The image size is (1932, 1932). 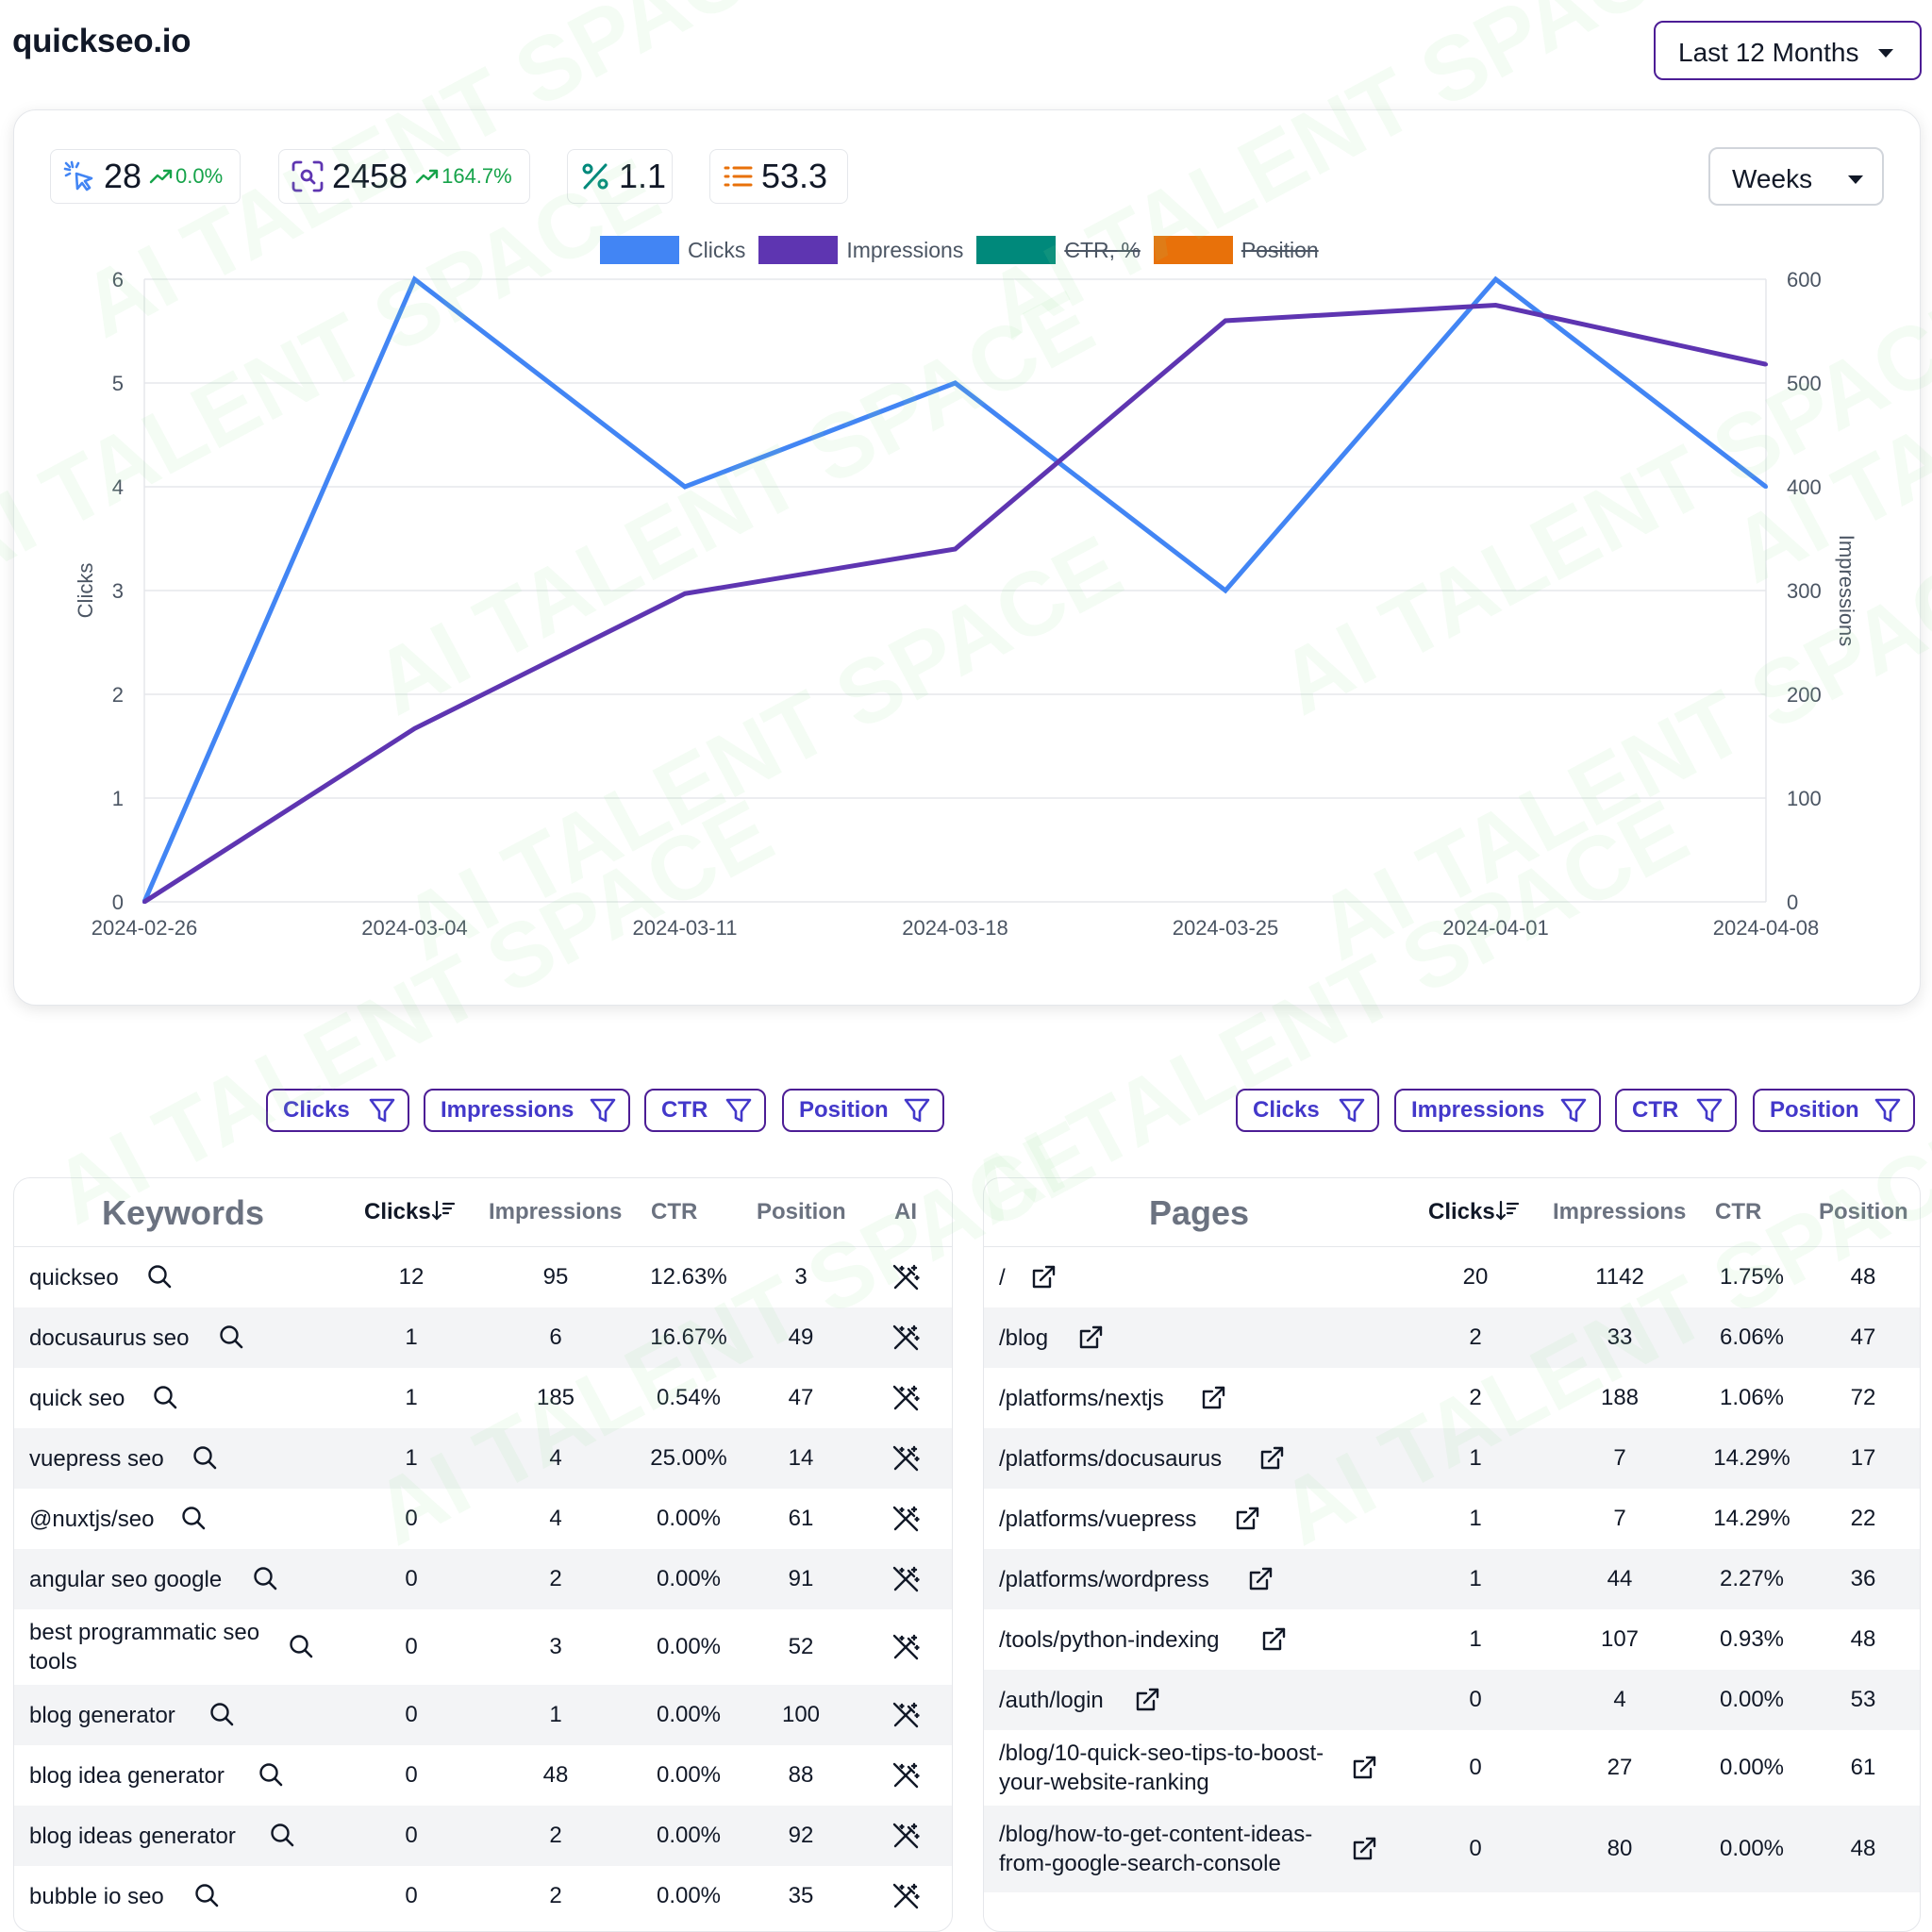 I want to click on legend-swatch-clicks, so click(x=639, y=250).